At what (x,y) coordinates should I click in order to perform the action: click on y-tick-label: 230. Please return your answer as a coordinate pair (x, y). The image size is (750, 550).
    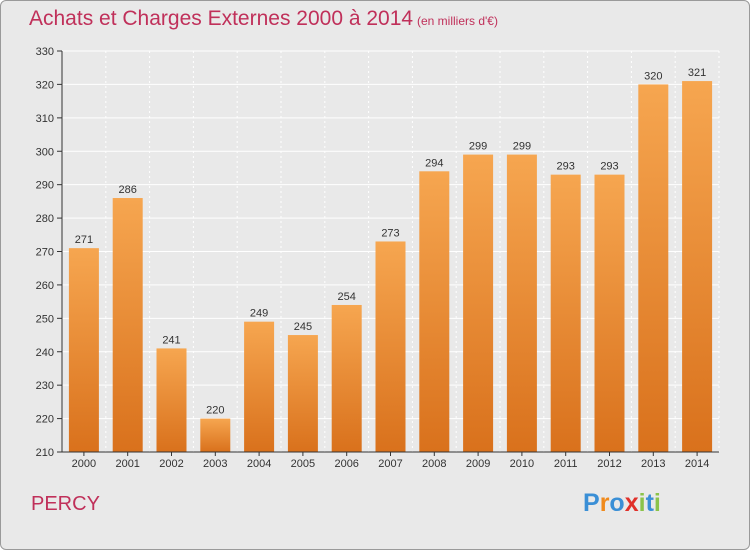
    Looking at the image, I should click on (45, 386).